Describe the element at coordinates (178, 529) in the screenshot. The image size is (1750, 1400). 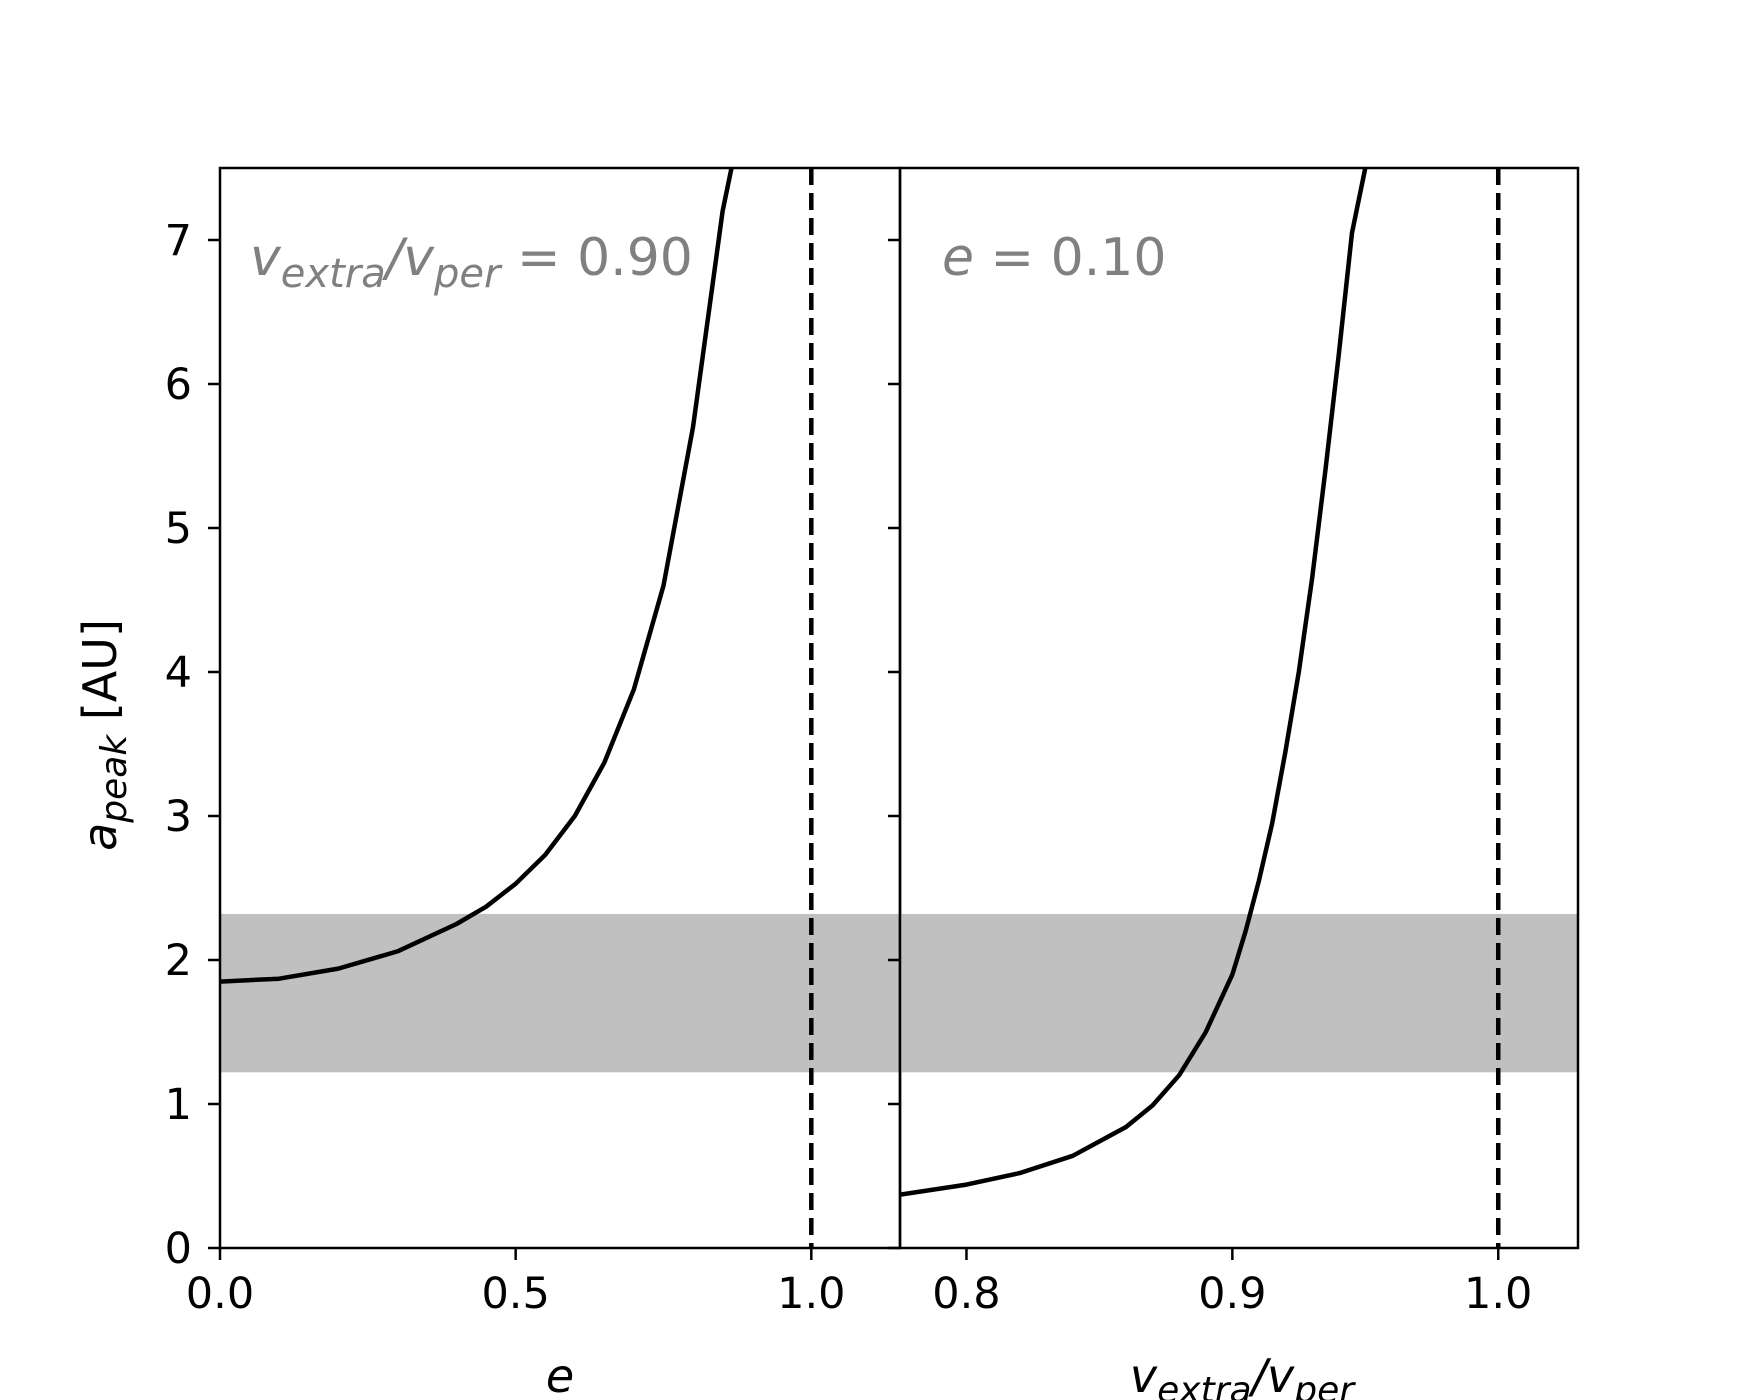
I see `y-tick-label: 5` at that location.